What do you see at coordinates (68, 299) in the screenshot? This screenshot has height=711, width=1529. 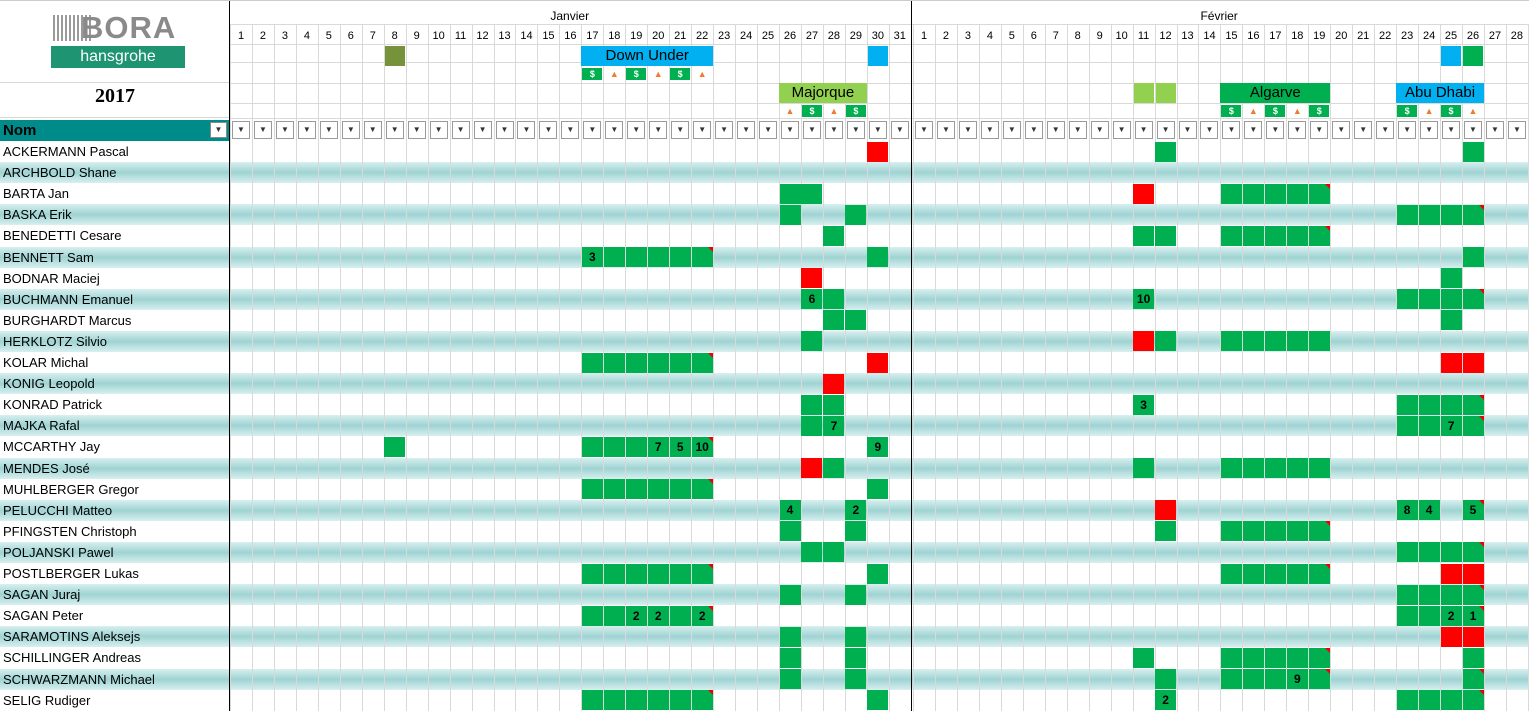 I see `rider-name: BUCHMANN Emanuel` at bounding box center [68, 299].